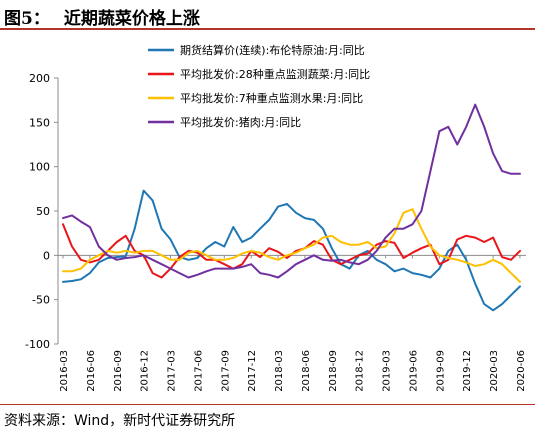 This screenshot has height=434, width=535. Describe the element at coordinates (91, 371) in the screenshot. I see `x-tick-label: 2016-06` at that location.